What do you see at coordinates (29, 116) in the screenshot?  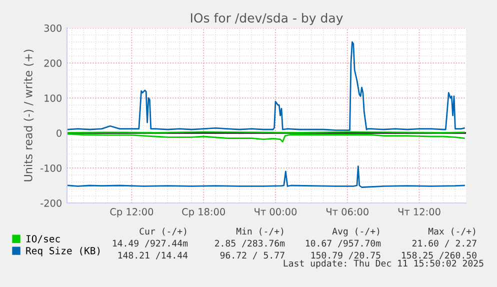 I see `y-axis-title: Units read (-) / write (+)` at bounding box center [29, 116].